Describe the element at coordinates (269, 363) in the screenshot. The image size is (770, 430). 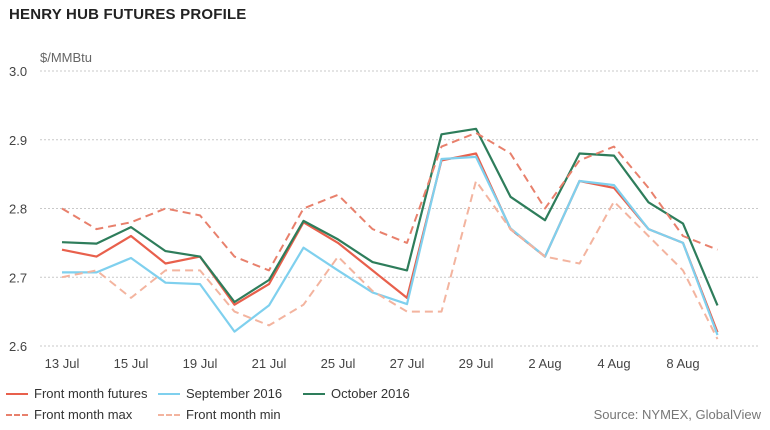
I see `x-tick-label: 21 Jul` at that location.